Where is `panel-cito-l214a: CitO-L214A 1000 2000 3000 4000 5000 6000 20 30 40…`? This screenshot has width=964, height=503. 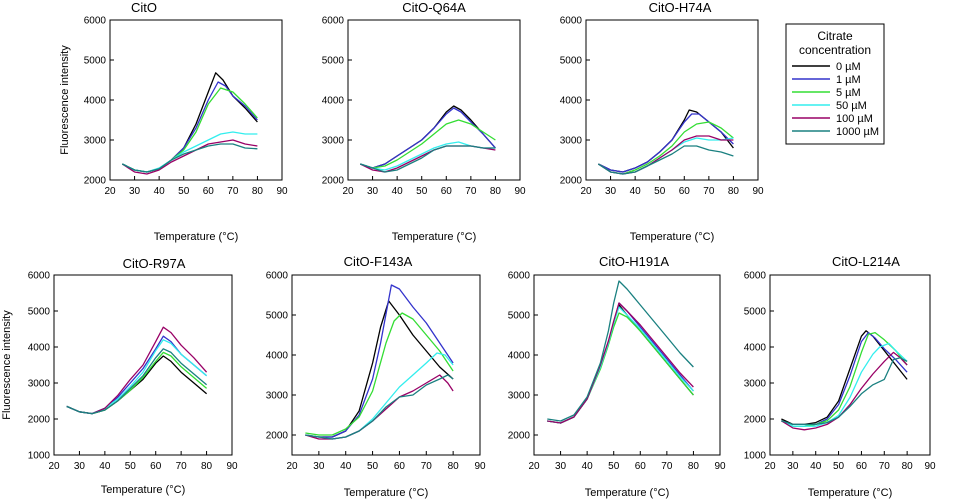 panel-cito-l214a: CitO-L214A 1000 2000 3000 4000 5000 6000 20 30 40… is located at coordinates (840, 376).